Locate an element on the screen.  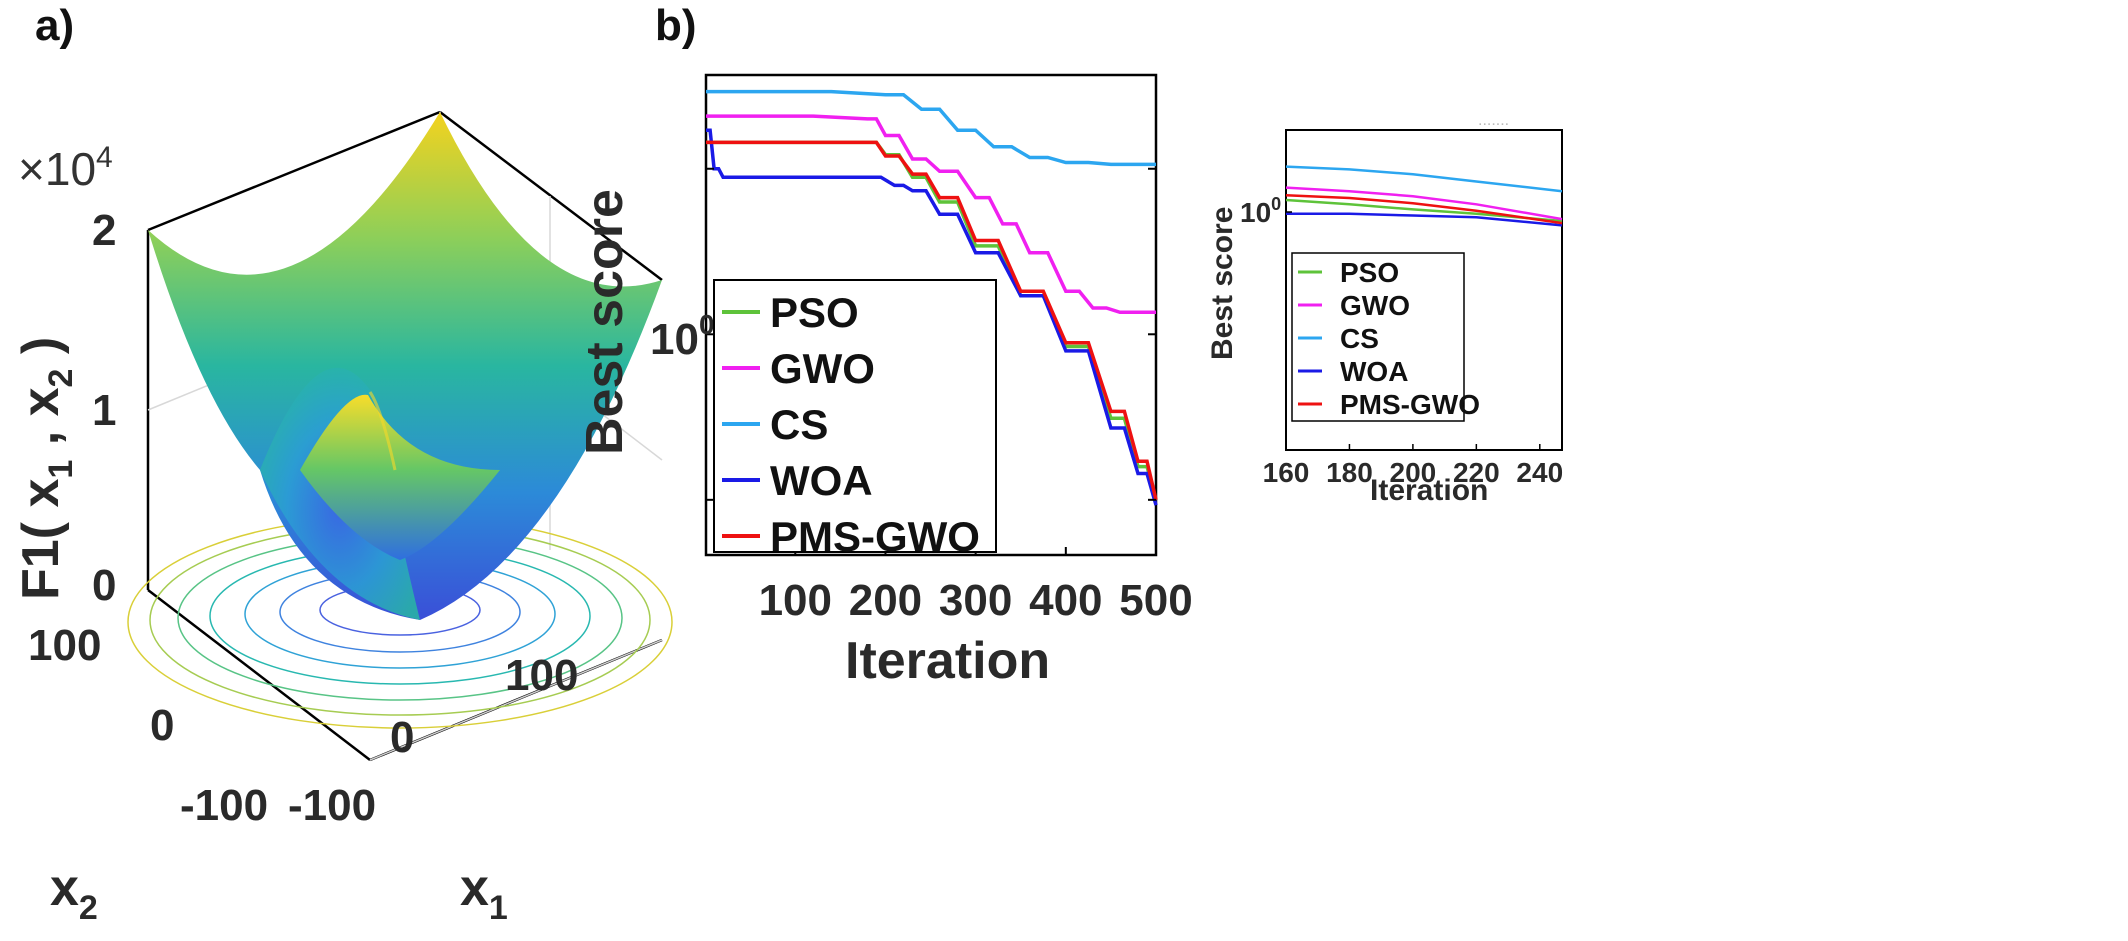
series-line-pms-gwo is located at coordinates (932, 320).